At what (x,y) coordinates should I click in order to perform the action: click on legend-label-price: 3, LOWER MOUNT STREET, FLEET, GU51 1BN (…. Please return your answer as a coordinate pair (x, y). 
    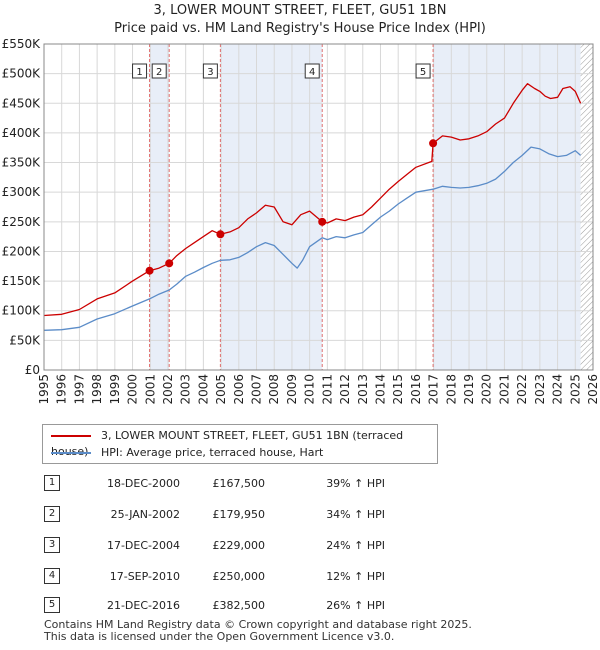
    Looking at the image, I should click on (227, 443).